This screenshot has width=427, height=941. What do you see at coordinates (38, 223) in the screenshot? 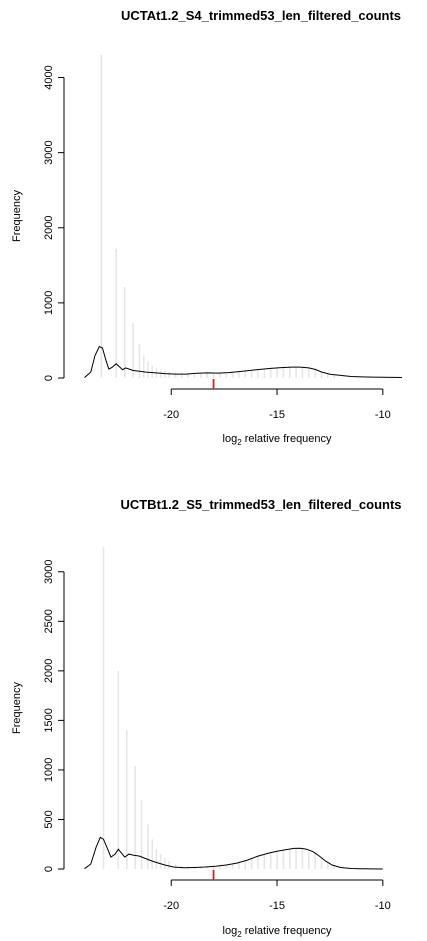
I see `y-axis: 0 1000 2000 3000 4000 Frequency` at bounding box center [38, 223].